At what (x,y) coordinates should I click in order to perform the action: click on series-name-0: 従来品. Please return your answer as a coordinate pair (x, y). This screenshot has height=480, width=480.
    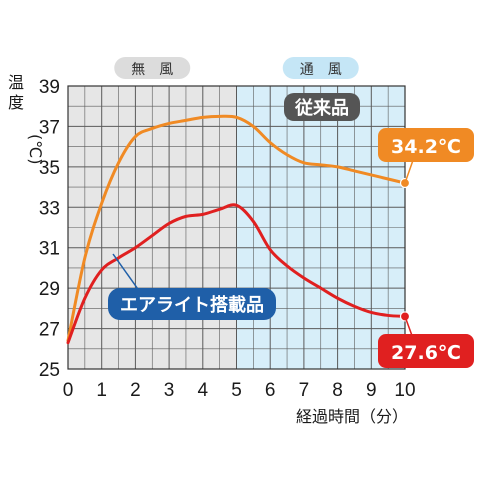
    Looking at the image, I should click on (321, 108).